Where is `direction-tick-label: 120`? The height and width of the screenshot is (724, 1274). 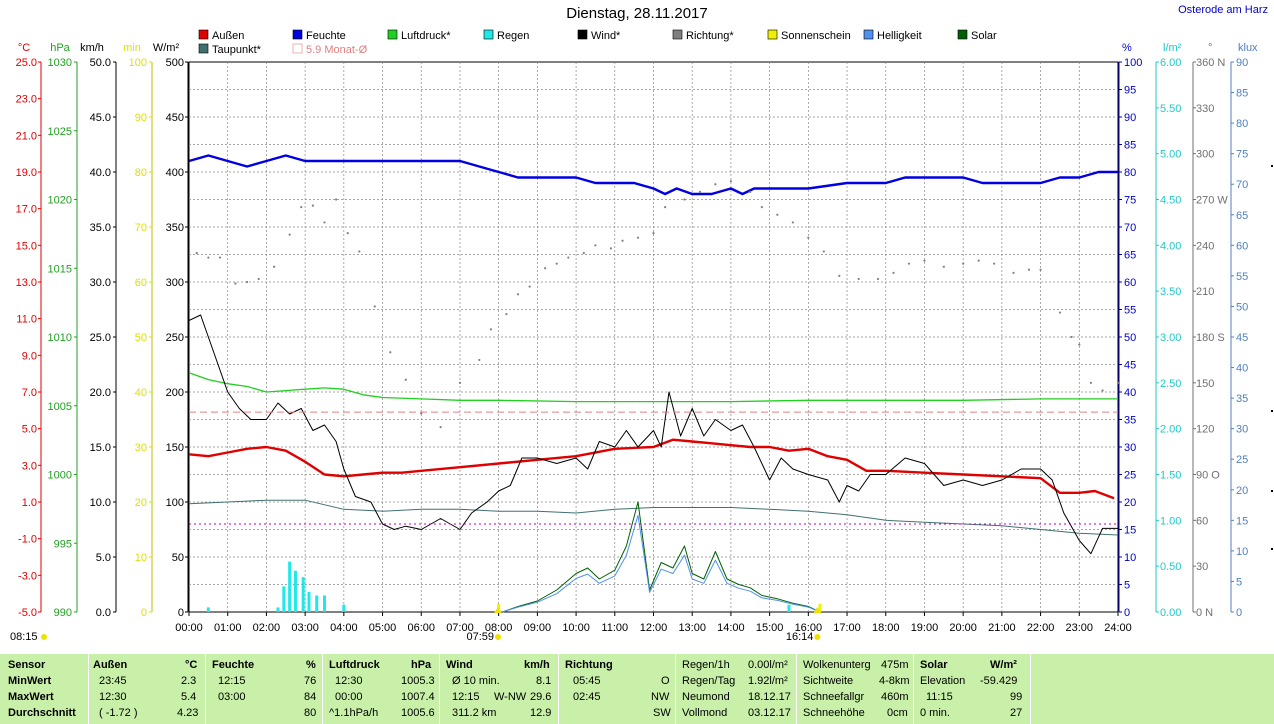
direction-tick-label: 120 is located at coordinates (1205, 430).